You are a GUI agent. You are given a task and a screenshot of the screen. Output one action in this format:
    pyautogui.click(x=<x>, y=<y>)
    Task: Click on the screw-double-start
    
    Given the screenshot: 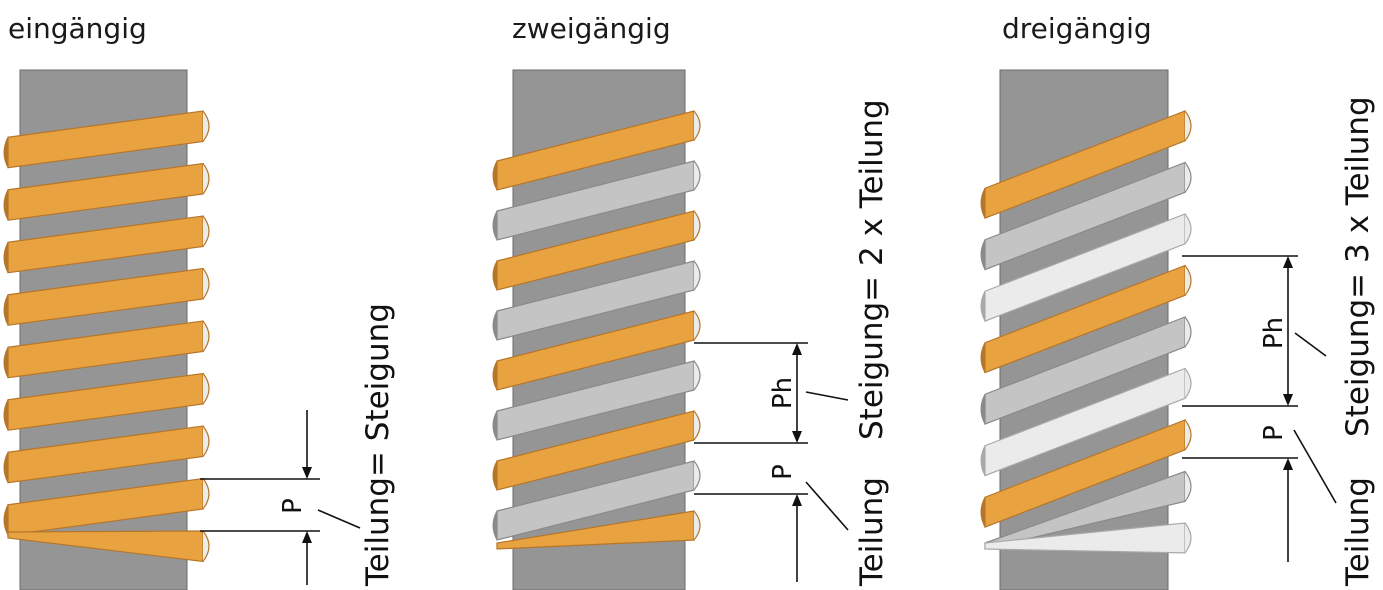 What is the action you would take?
    pyautogui.click(x=596, y=329)
    